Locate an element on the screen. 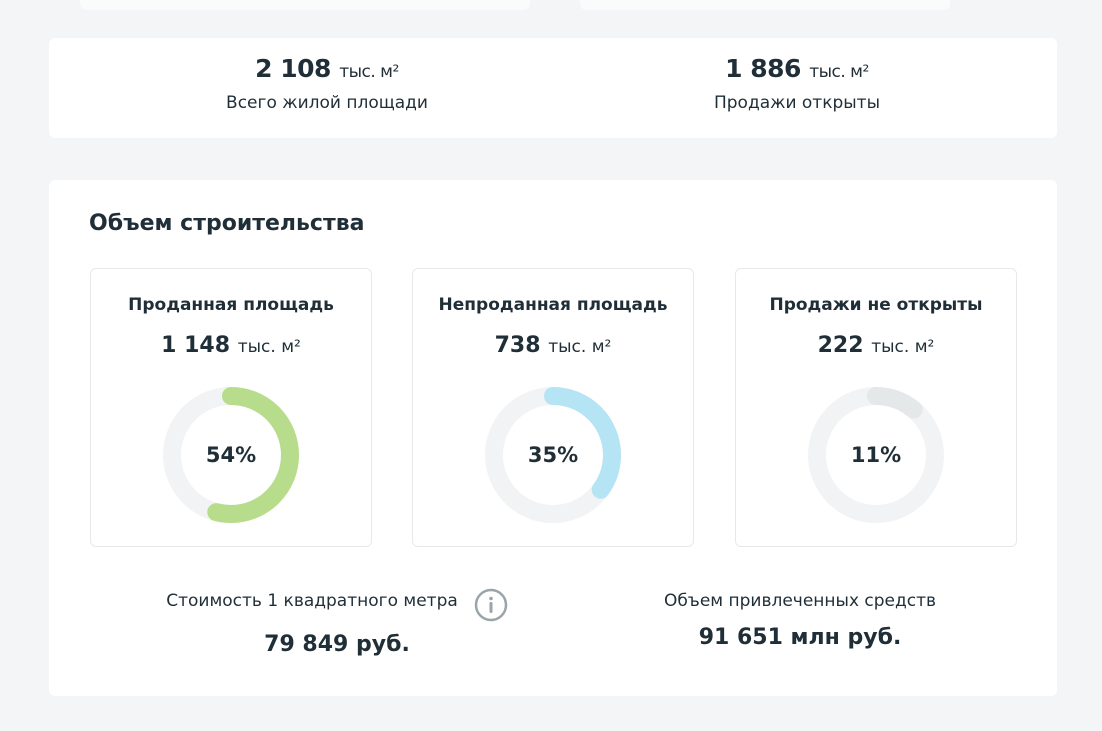  donut-label: 11% is located at coordinates (876, 455).